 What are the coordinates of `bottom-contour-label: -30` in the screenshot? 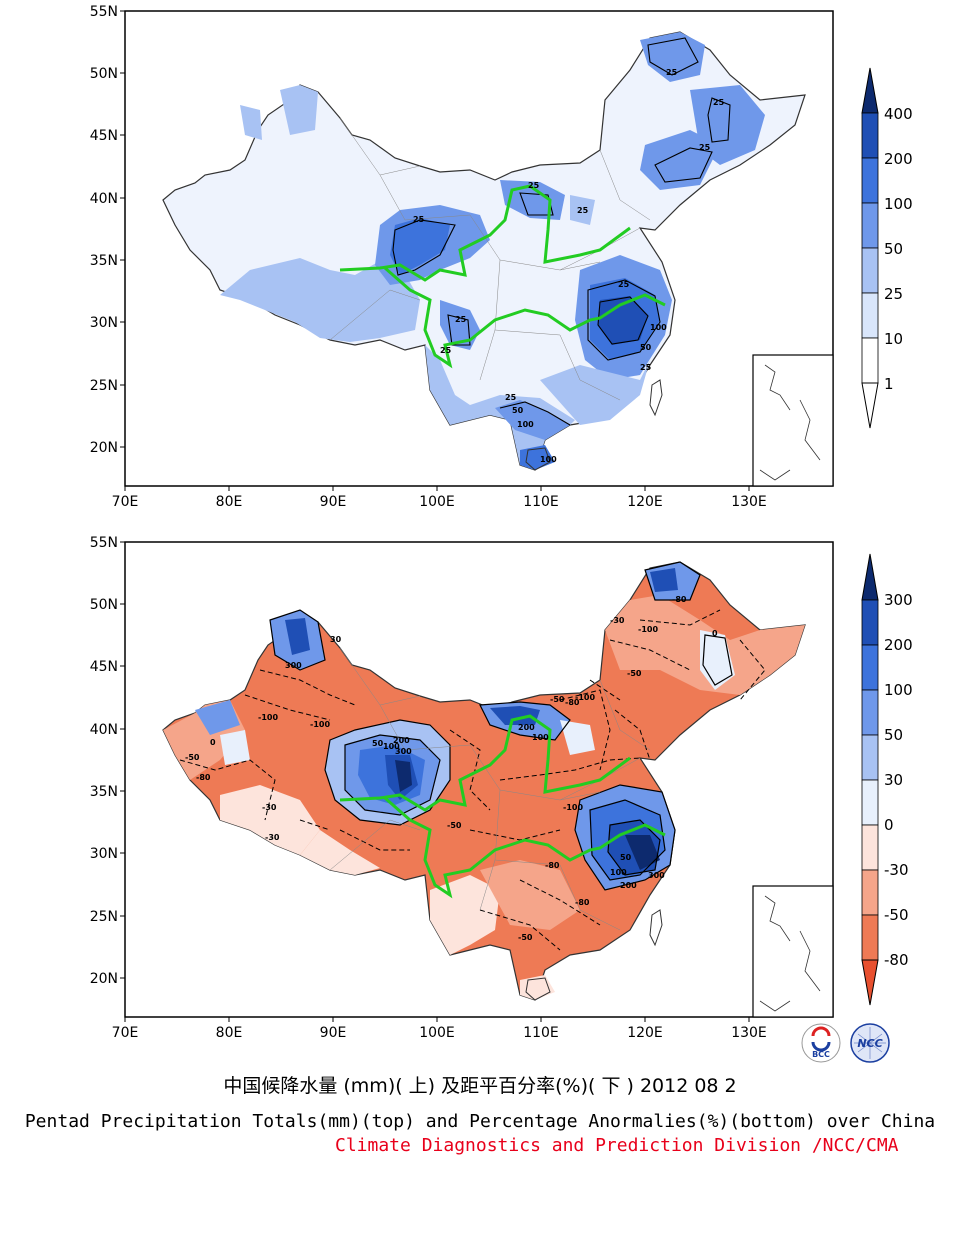 It's located at (269, 807).